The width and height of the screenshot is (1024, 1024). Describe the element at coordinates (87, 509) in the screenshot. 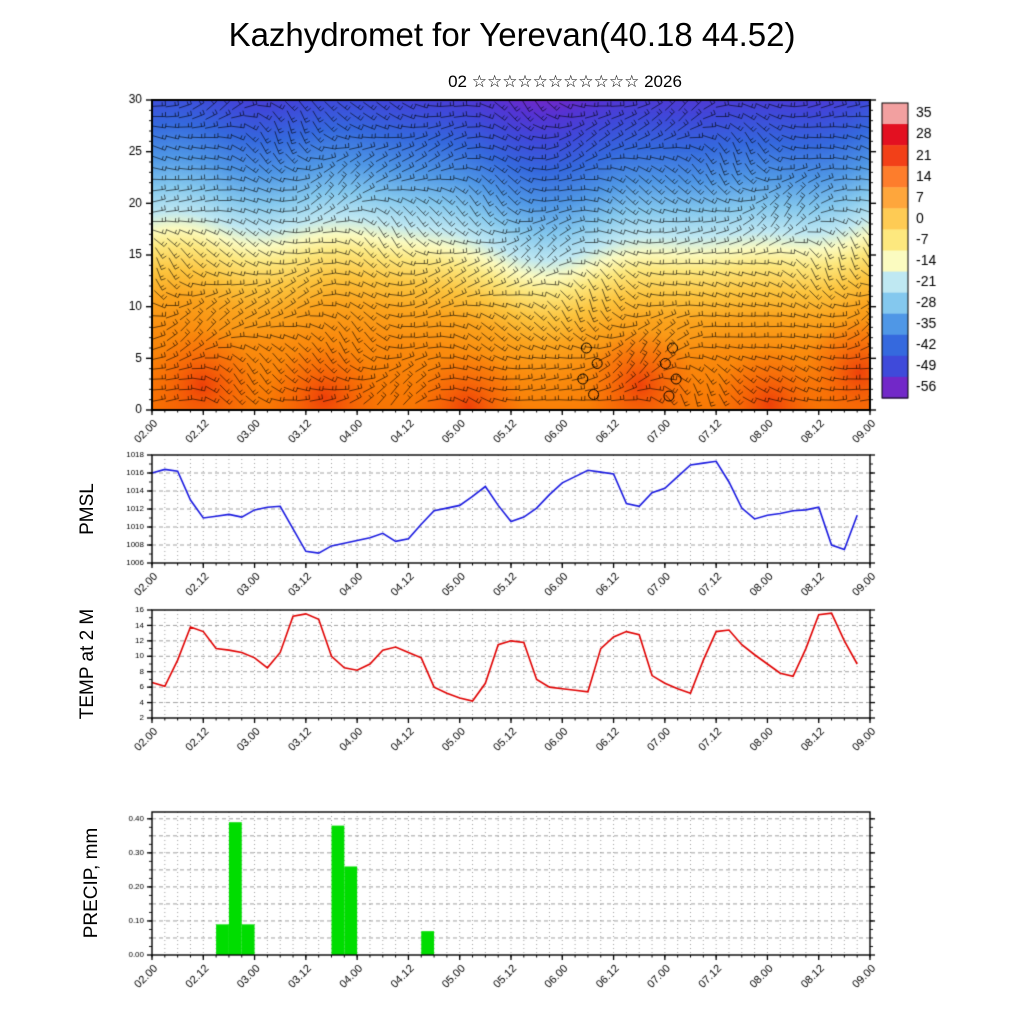

I see `pmsl-axis-label: PMSL` at that location.